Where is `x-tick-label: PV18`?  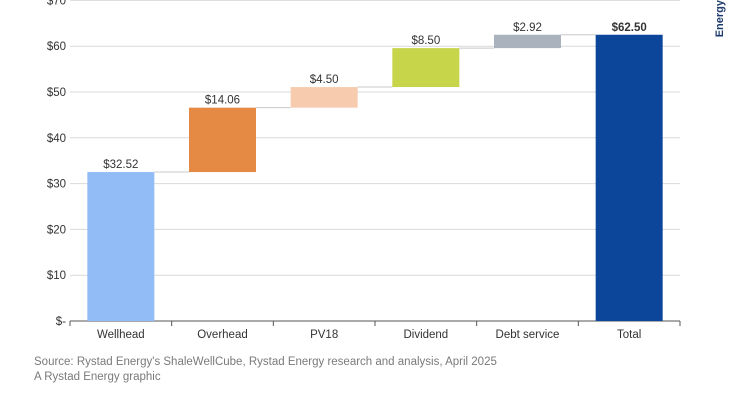
x-tick-label: PV18 is located at coordinates (324, 335).